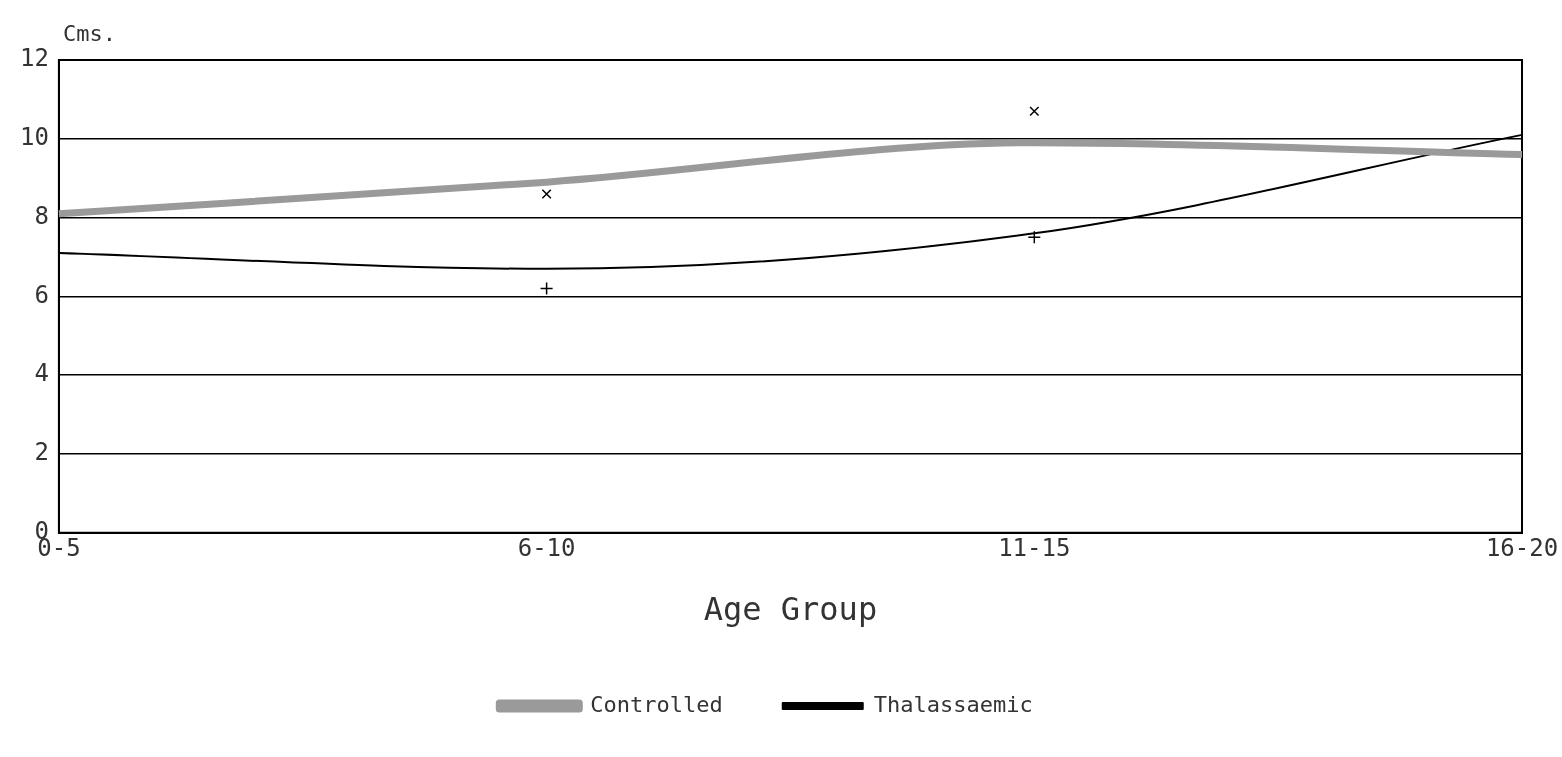 The width and height of the screenshot is (1562, 757). Describe the element at coordinates (41, 215) in the screenshot. I see `y-tick-label: 8` at that location.